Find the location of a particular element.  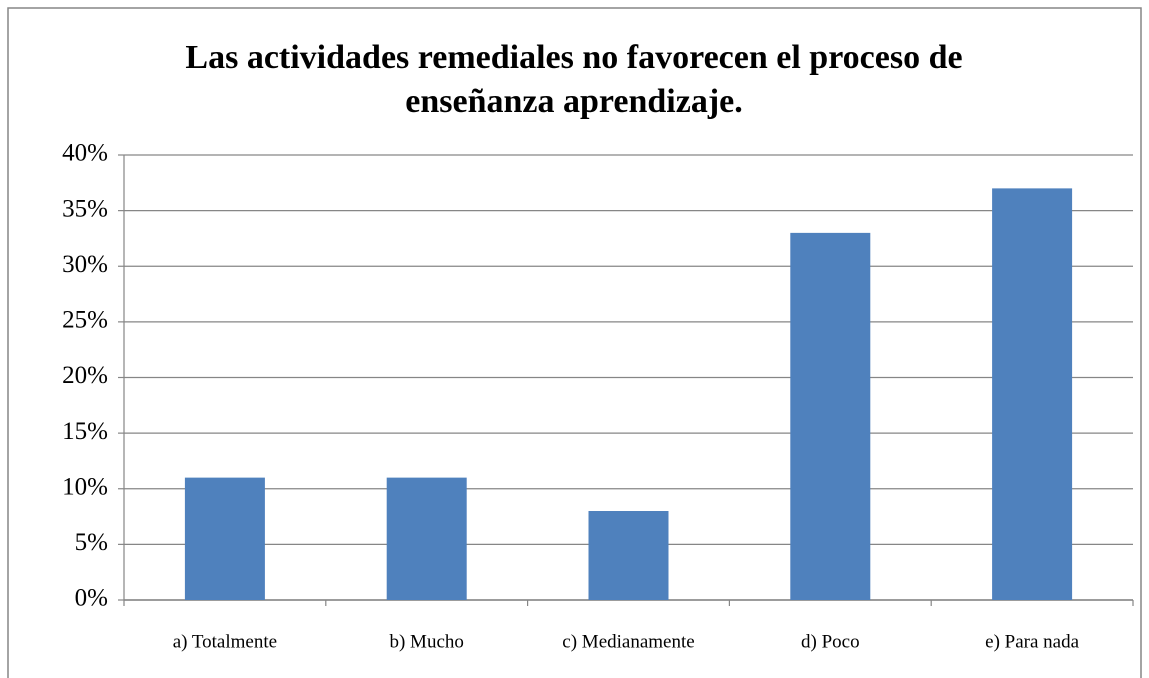

y-tick-label: 5% is located at coordinates (91, 542).